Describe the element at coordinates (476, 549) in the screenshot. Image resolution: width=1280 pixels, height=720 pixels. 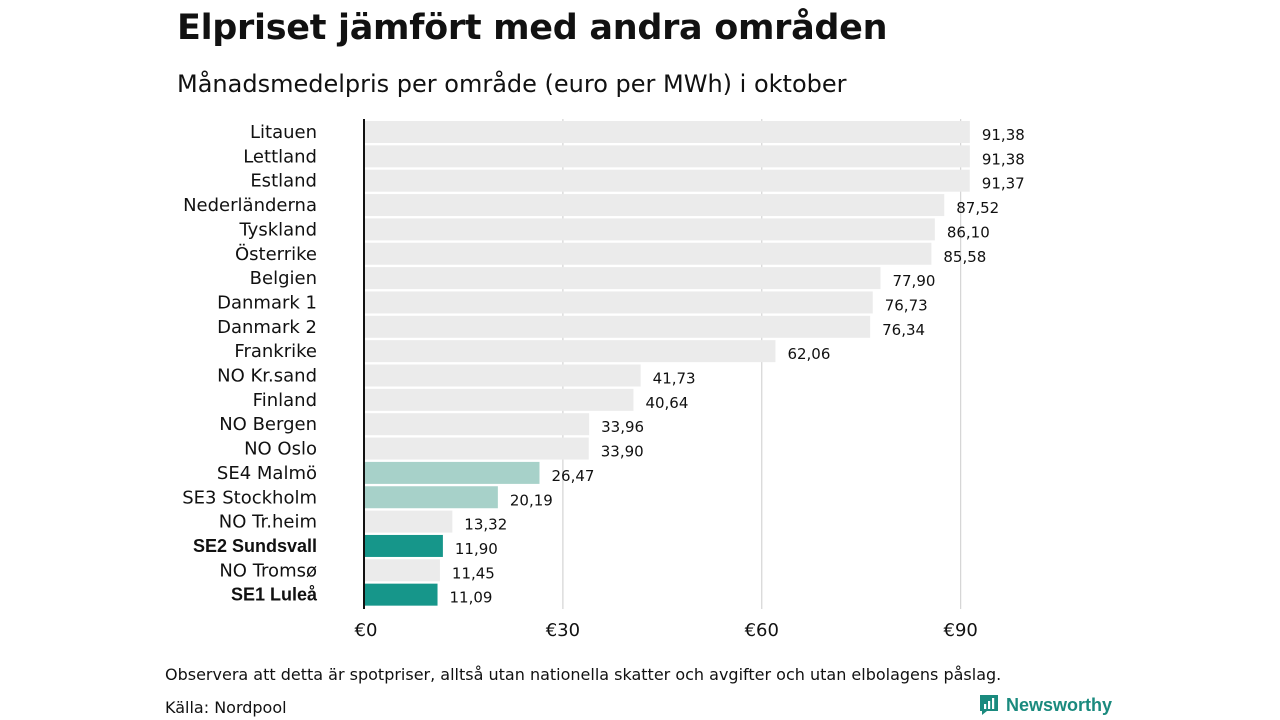
I see `value-label: 11,90` at that location.